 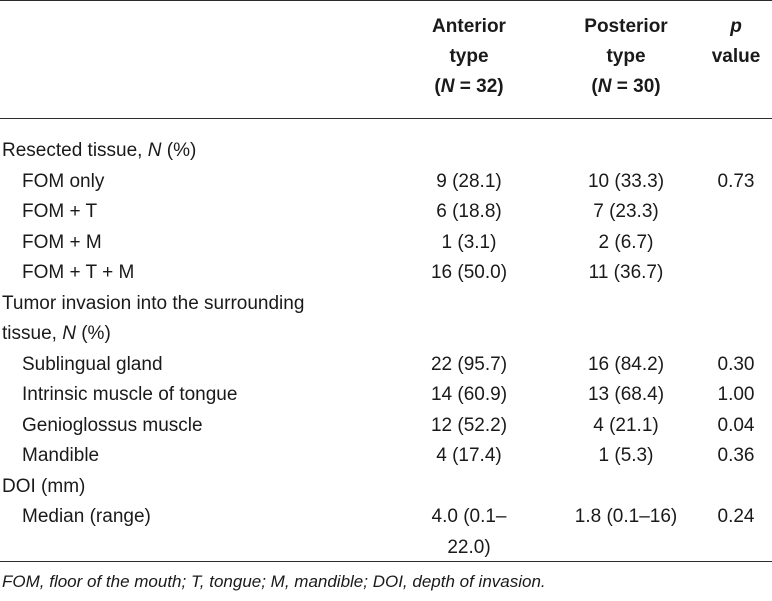 I want to click on cell-anterior: 9 (28.1), so click(x=469, y=181).